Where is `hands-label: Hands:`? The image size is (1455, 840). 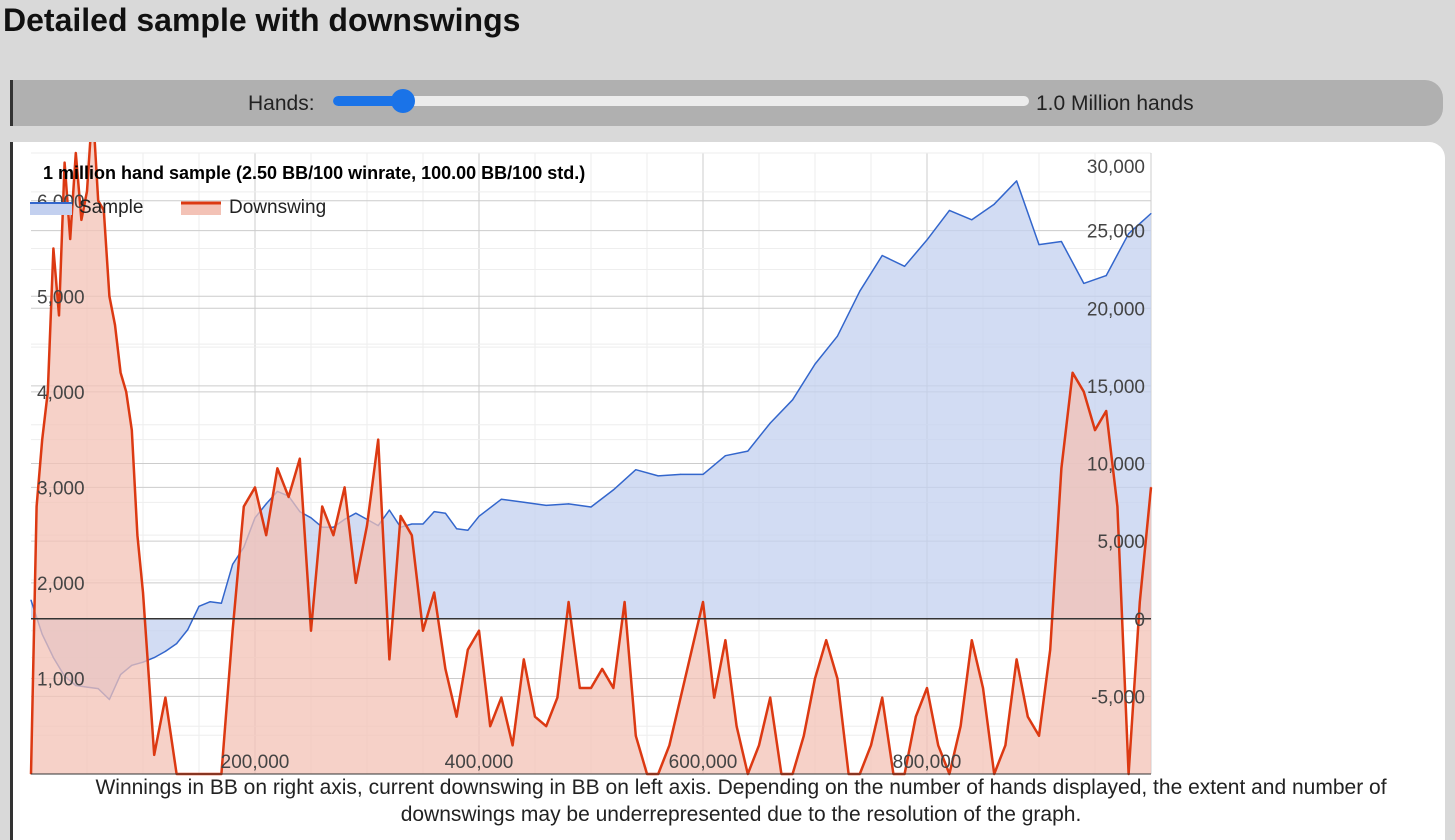
hands-label: Hands: is located at coordinates (281, 103).